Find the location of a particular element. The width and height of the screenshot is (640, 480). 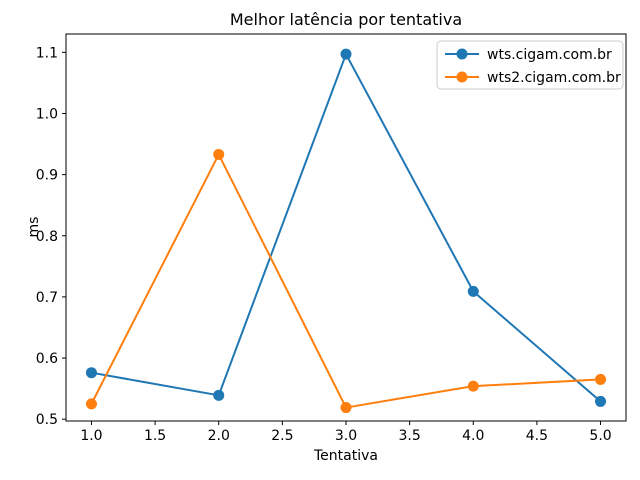

x-tick-label: 5.0 is located at coordinates (600, 436).